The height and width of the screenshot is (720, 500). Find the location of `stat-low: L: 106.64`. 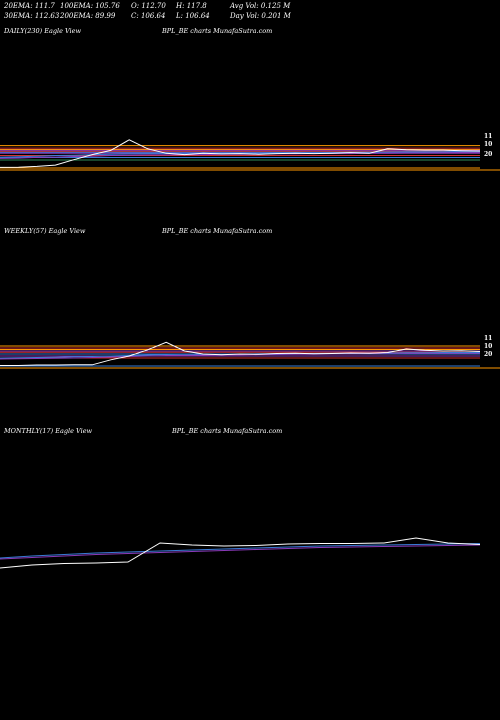

stat-low: L: 106.64 is located at coordinates (193, 16).